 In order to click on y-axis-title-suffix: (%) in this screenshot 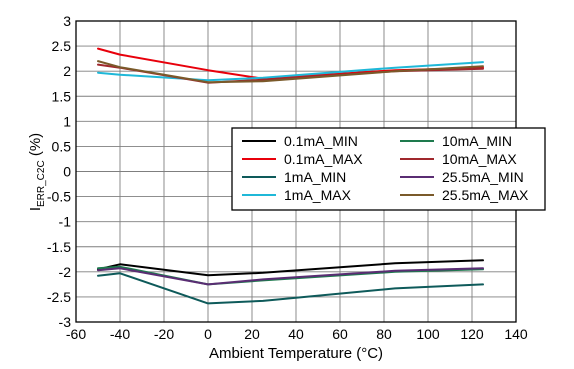, I will do `click(35, 147)`.